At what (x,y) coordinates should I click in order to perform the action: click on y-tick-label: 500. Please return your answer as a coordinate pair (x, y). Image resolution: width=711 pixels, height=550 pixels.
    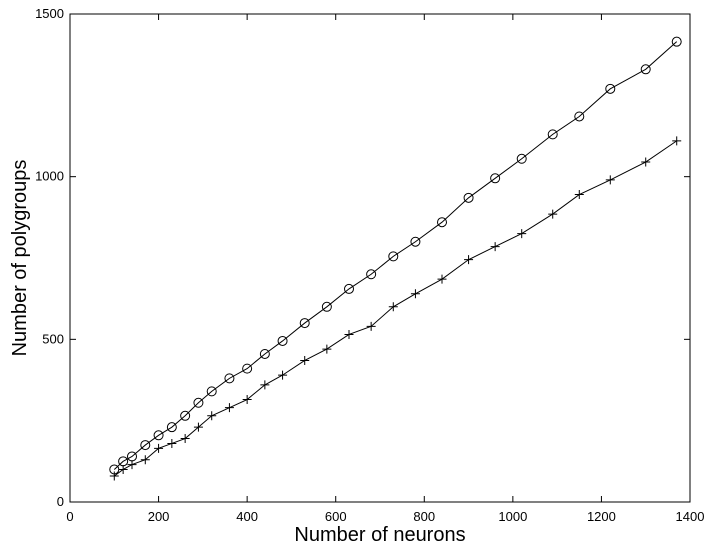
    Looking at the image, I should click on (53, 338).